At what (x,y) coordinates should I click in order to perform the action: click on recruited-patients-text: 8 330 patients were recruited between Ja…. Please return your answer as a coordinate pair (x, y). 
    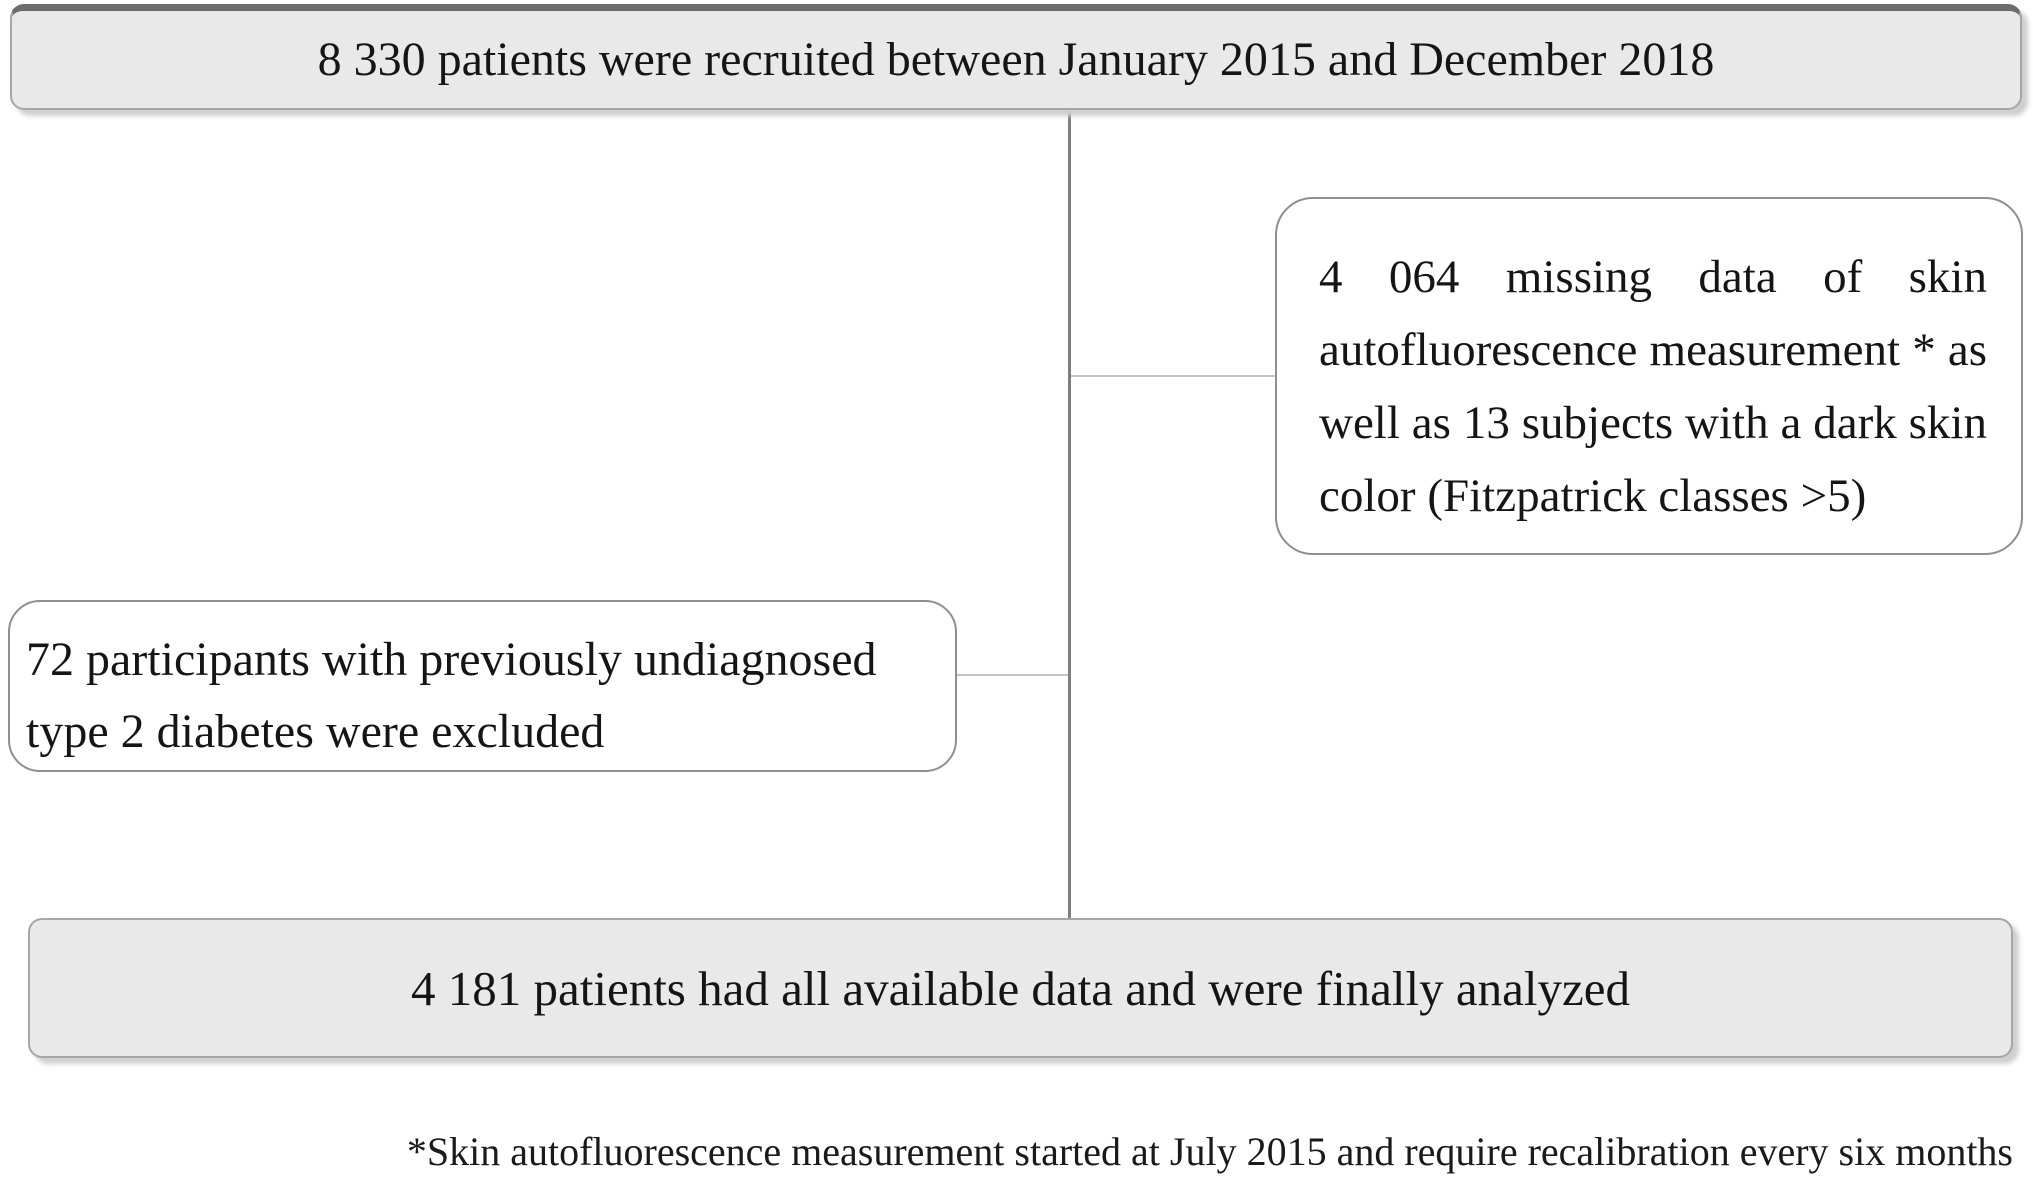
    Looking at the image, I should click on (1016, 59).